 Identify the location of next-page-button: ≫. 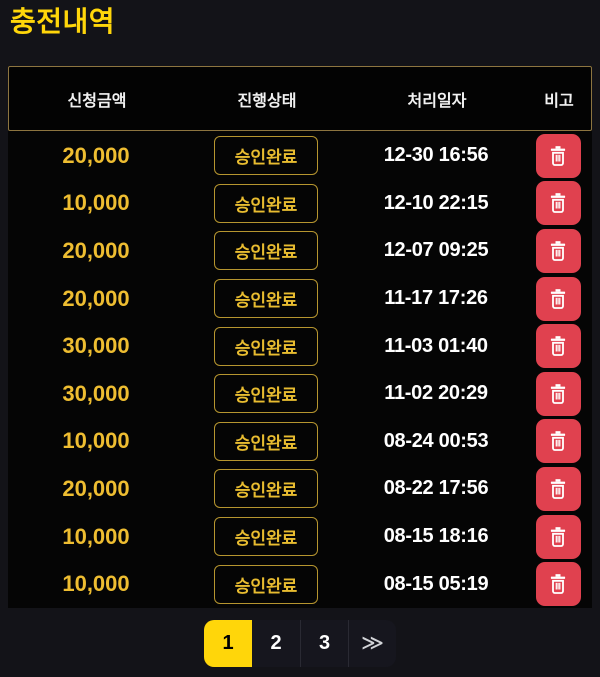
(372, 643).